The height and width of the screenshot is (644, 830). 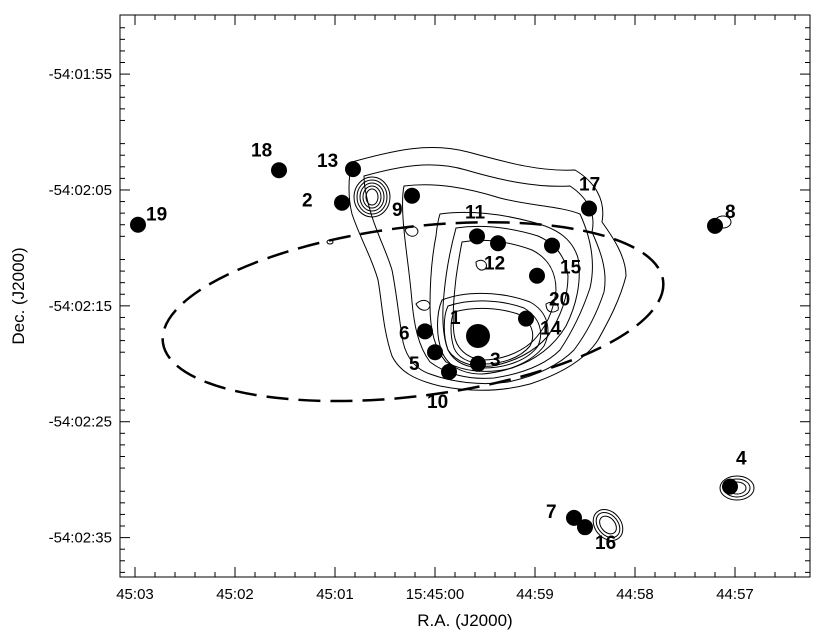 I want to click on y-tick-label: -54:02:25, so click(x=80, y=422).